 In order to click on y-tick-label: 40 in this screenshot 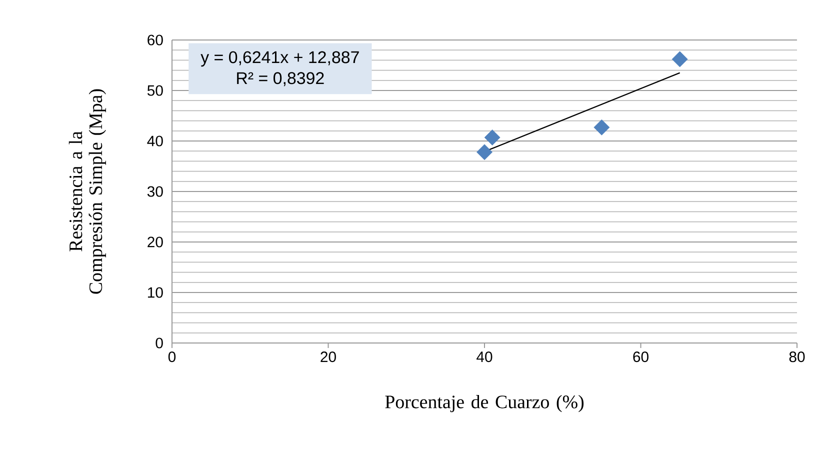, I will do `click(155, 141)`.